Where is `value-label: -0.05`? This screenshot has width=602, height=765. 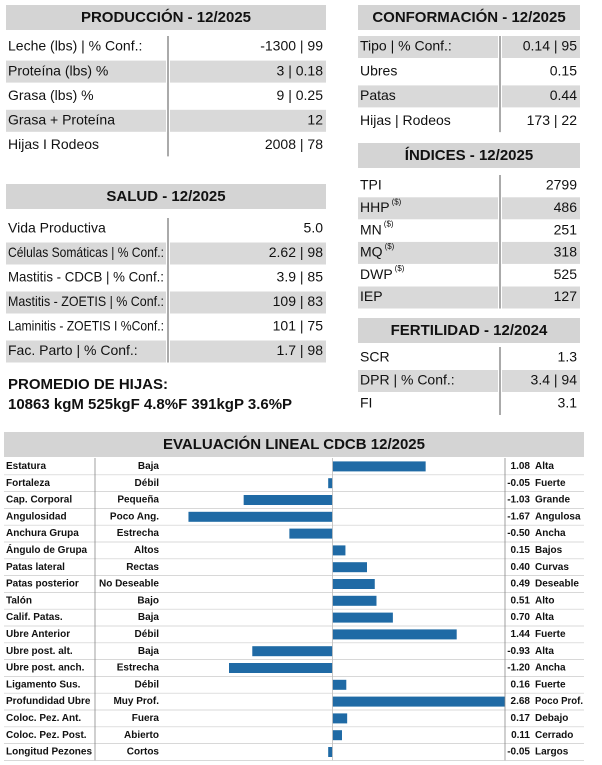
value-label: -0.05 is located at coordinates (518, 752).